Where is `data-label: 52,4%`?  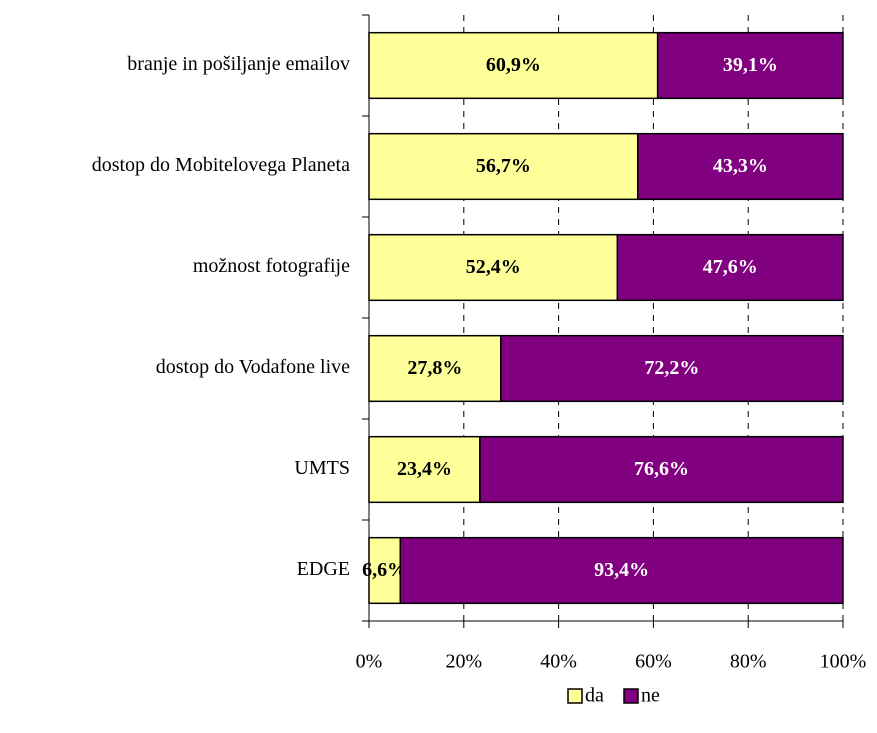 data-label: 52,4% is located at coordinates (493, 267).